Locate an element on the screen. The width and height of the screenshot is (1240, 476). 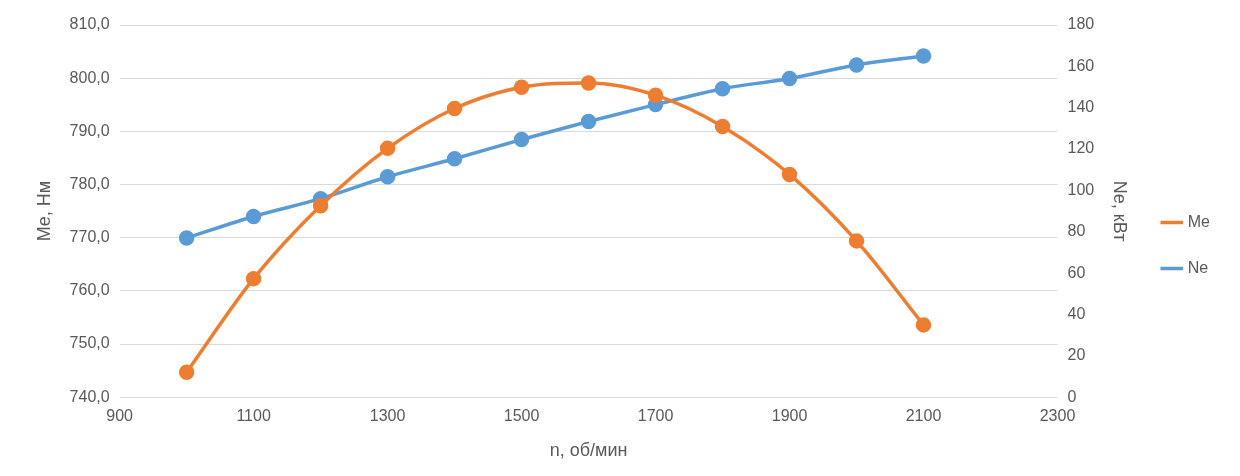
x-tick-label: 2300 is located at coordinates (1057, 416).